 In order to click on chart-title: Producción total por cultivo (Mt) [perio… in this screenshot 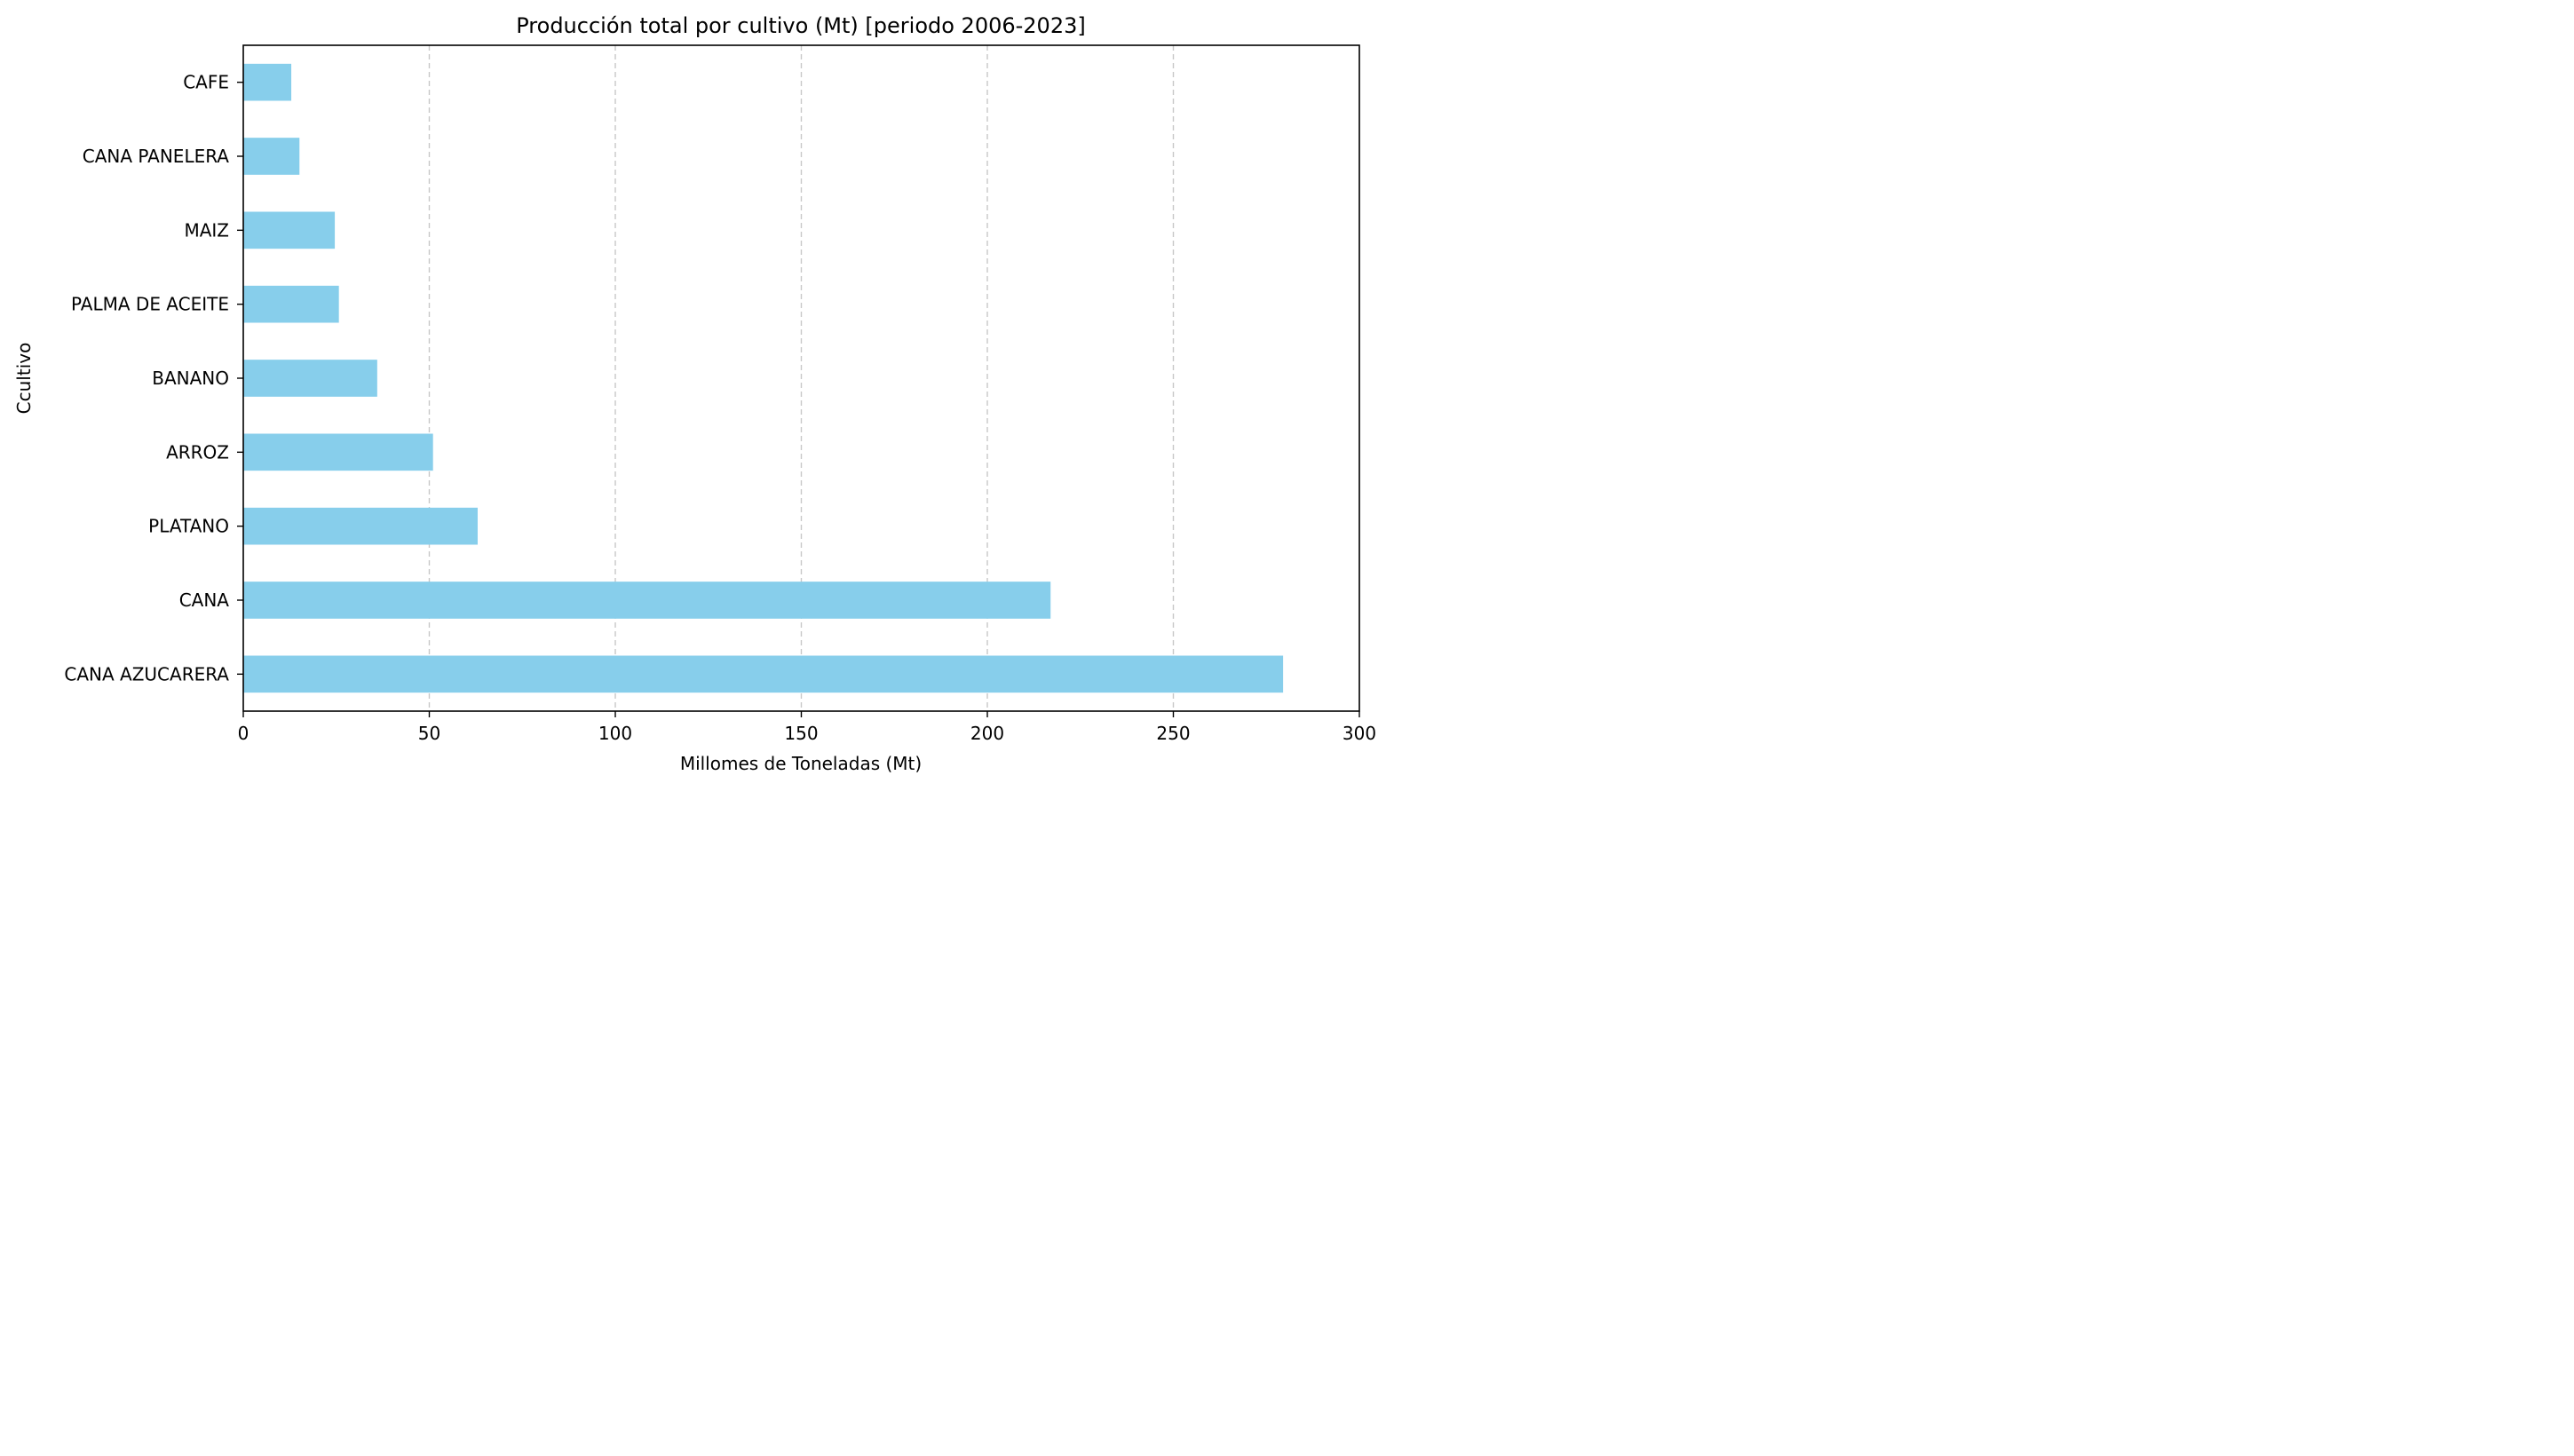, I will do `click(800, 25)`.